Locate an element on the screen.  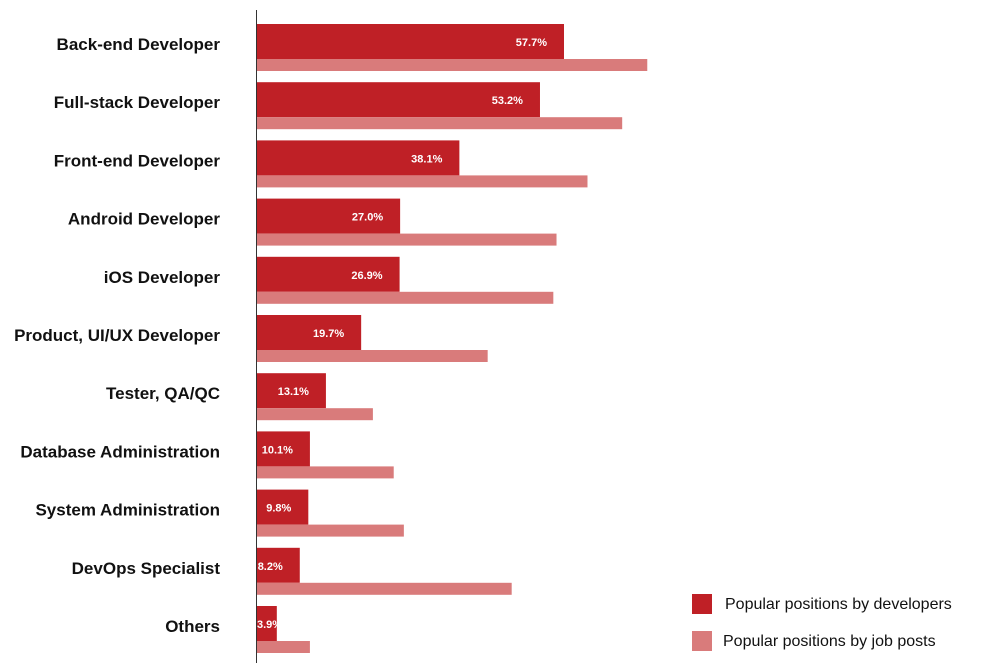
bar-developers-system-administration is located at coordinates (282, 507).